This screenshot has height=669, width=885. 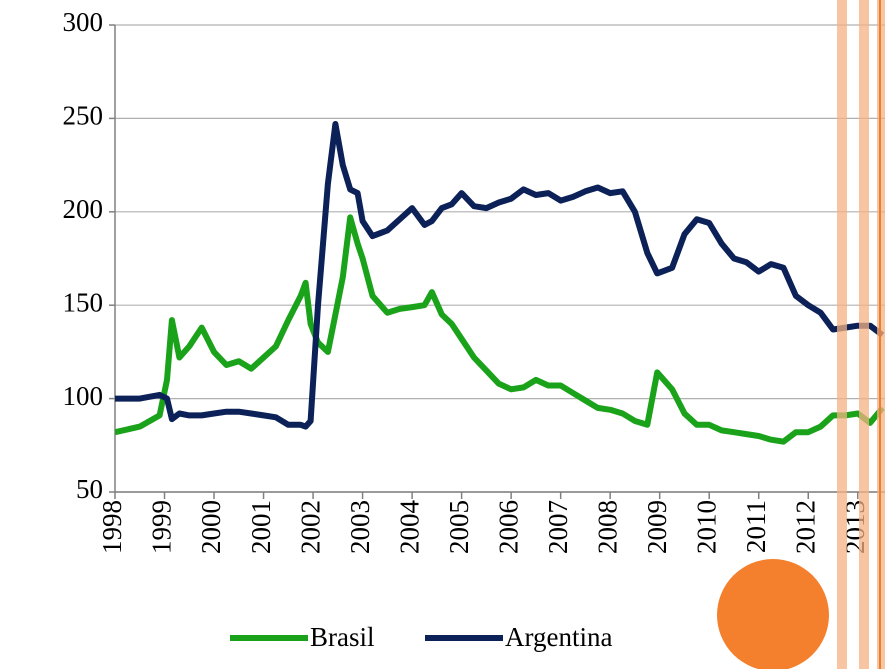 I want to click on x-tick-label: 2012, so click(x=805, y=527).